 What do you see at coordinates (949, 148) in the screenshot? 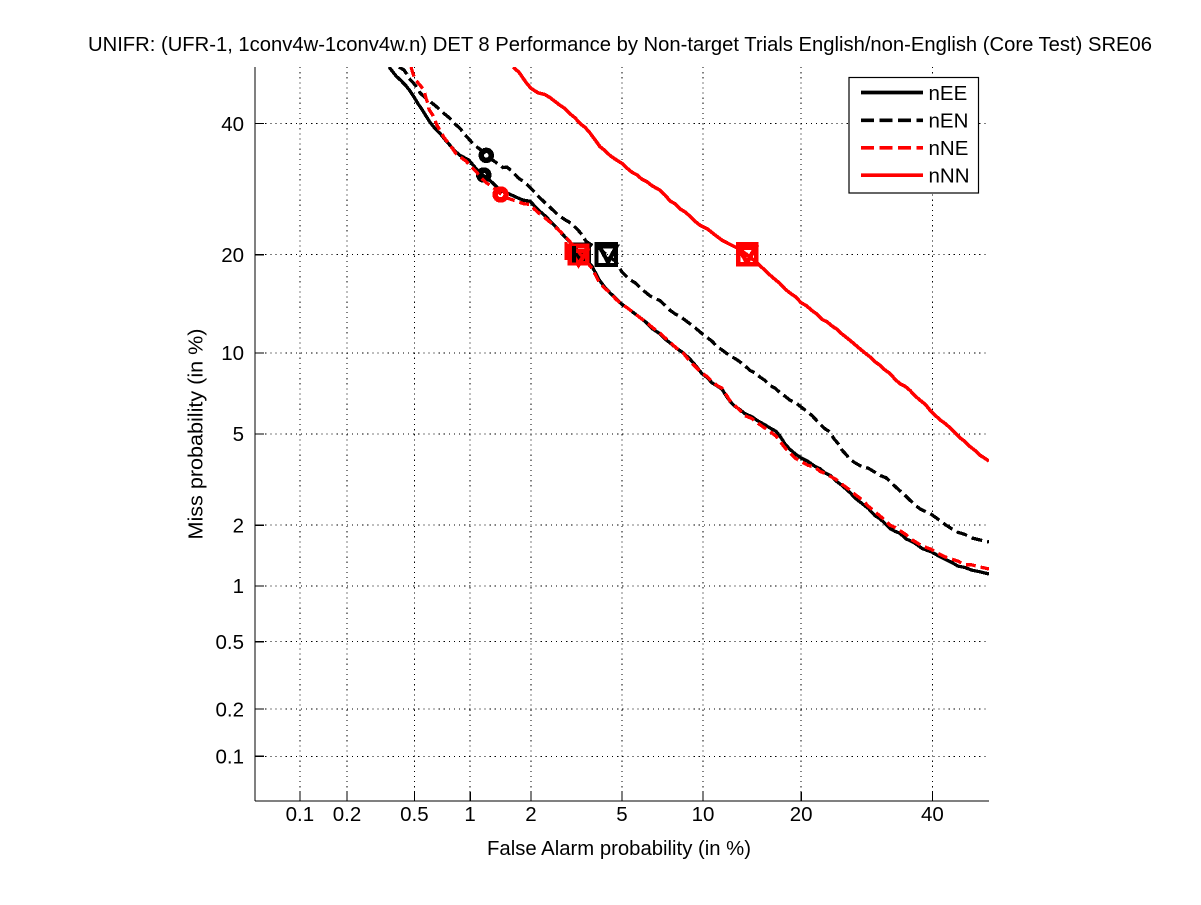
I see `svg-text: nNE` at bounding box center [949, 148].